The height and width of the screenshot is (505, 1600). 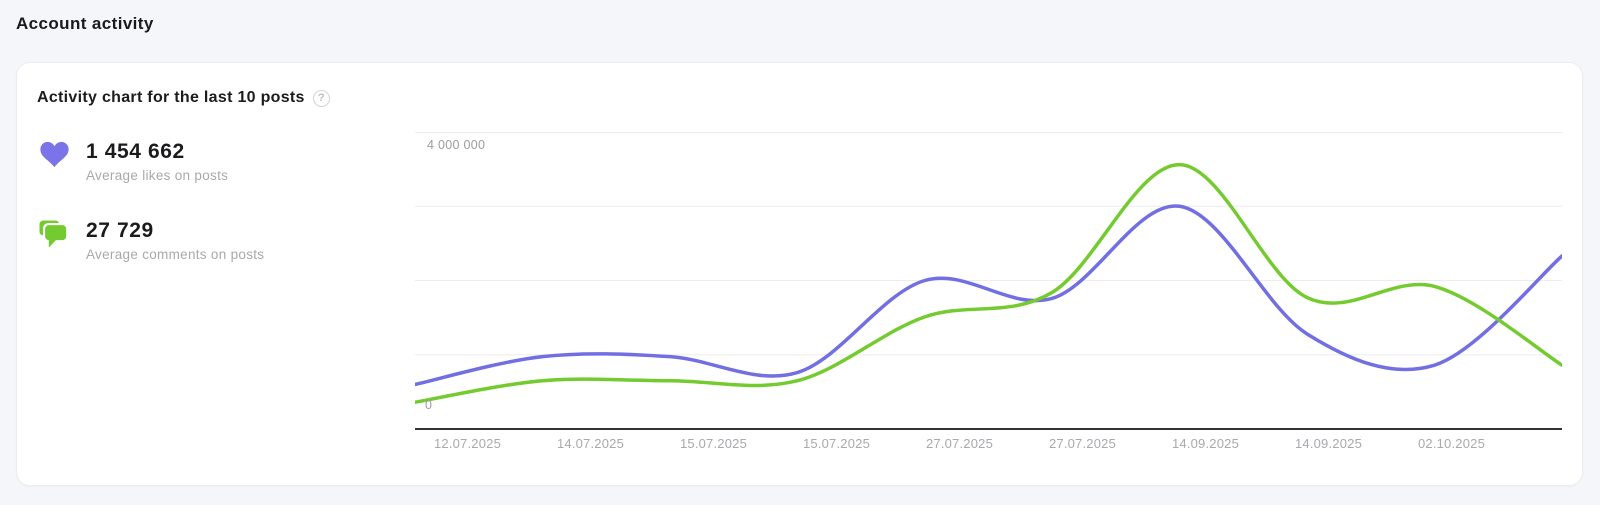 I want to click on card-title-row: Activity chart for the last 10 posts ?, so click(x=183, y=98).